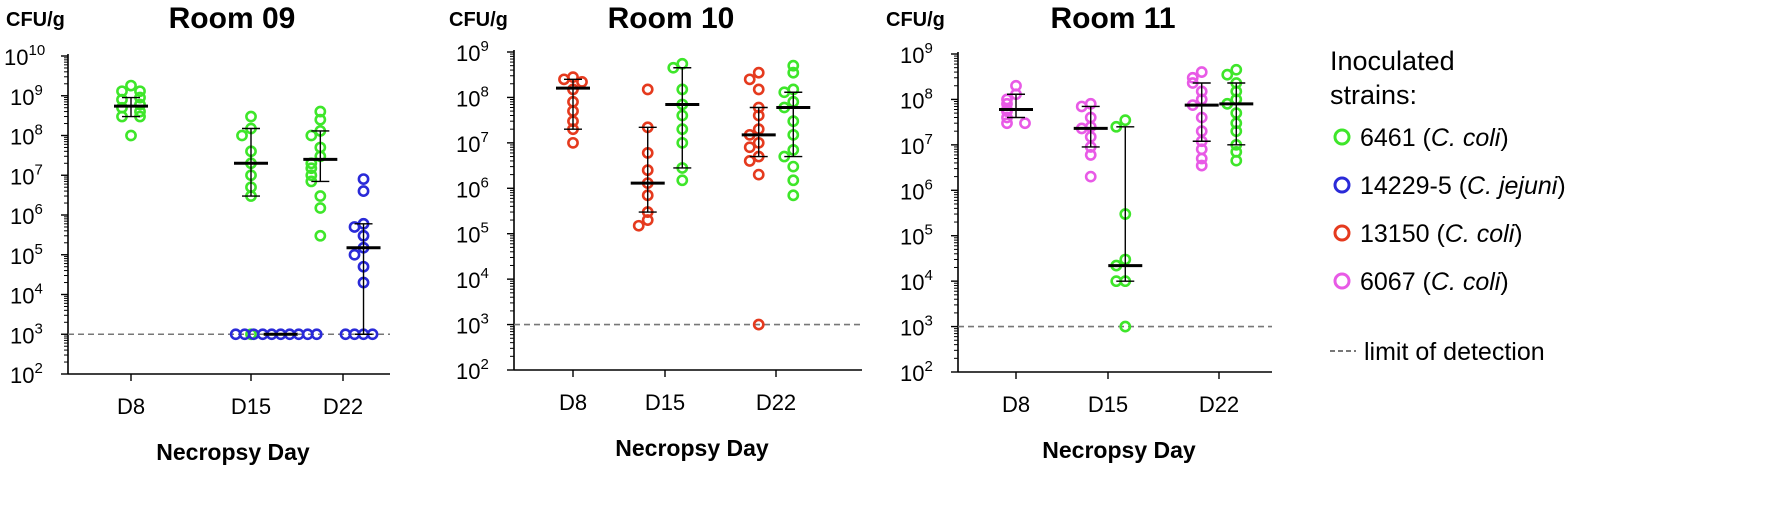 The width and height of the screenshot is (1772, 526). What do you see at coordinates (1434, 282) in the screenshot?
I see `legend-item-6067: 6067 (C. coli)` at bounding box center [1434, 282].